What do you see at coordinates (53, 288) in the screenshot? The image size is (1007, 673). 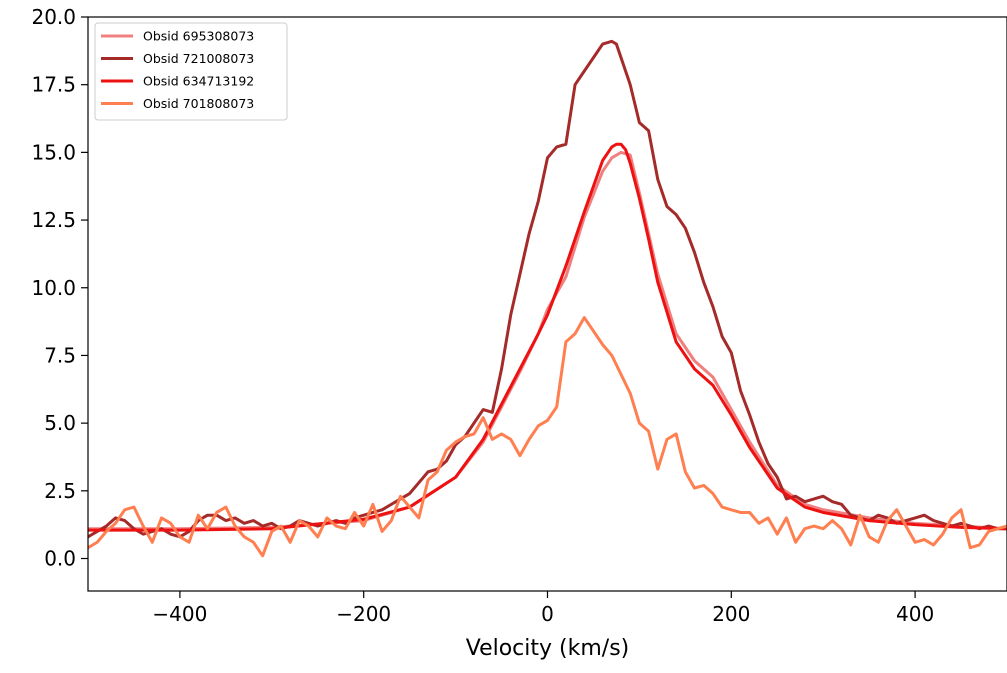 I see `y-tick-label: 10.0` at bounding box center [53, 288].